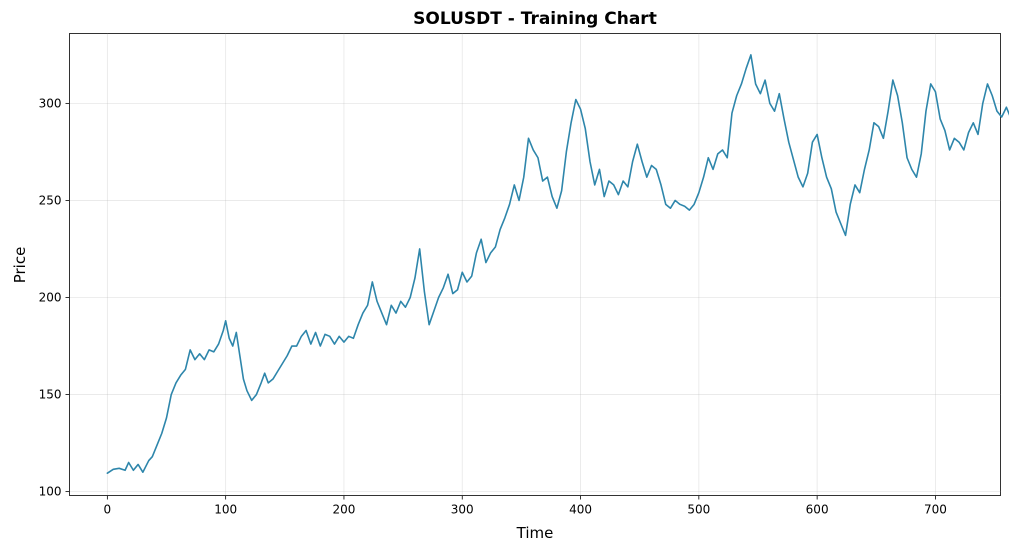  Describe the element at coordinates (20, 265) in the screenshot. I see `y-axis-label: Price` at that location.